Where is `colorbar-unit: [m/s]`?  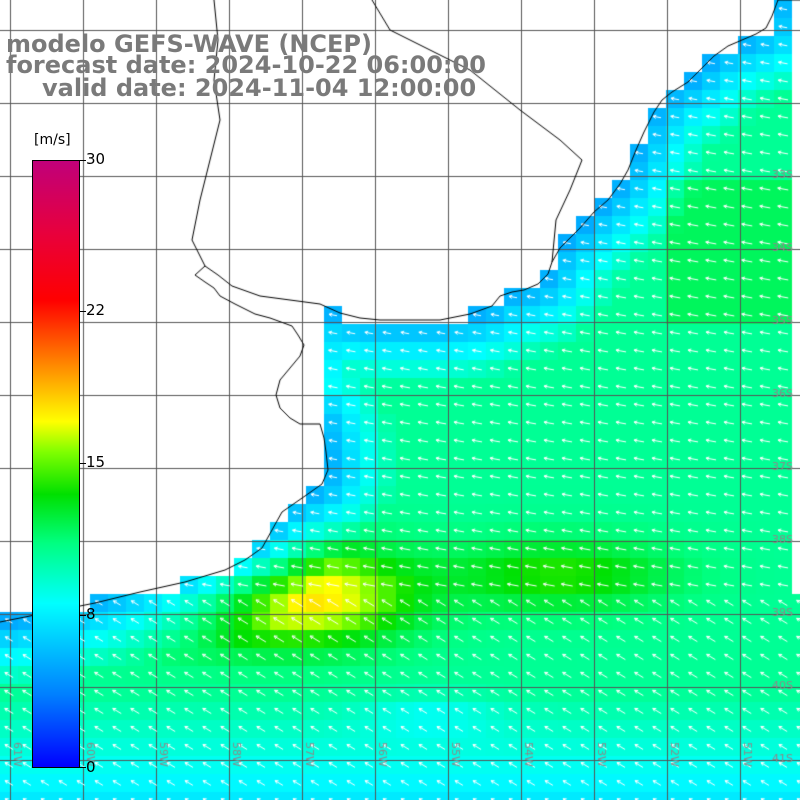 colorbar-unit: [m/s] is located at coordinates (52, 140).